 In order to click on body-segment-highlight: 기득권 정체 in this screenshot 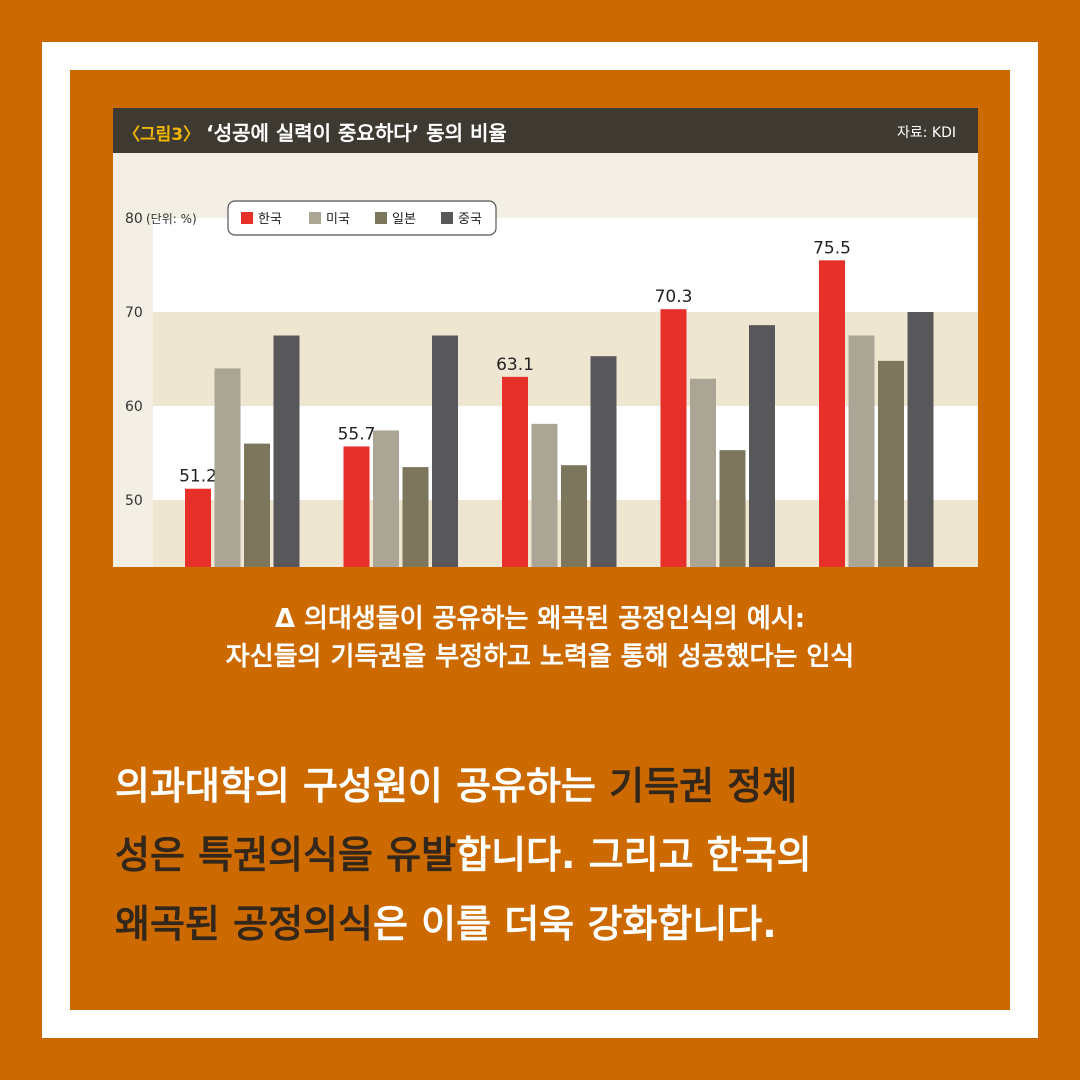, I will do `click(703, 786)`.